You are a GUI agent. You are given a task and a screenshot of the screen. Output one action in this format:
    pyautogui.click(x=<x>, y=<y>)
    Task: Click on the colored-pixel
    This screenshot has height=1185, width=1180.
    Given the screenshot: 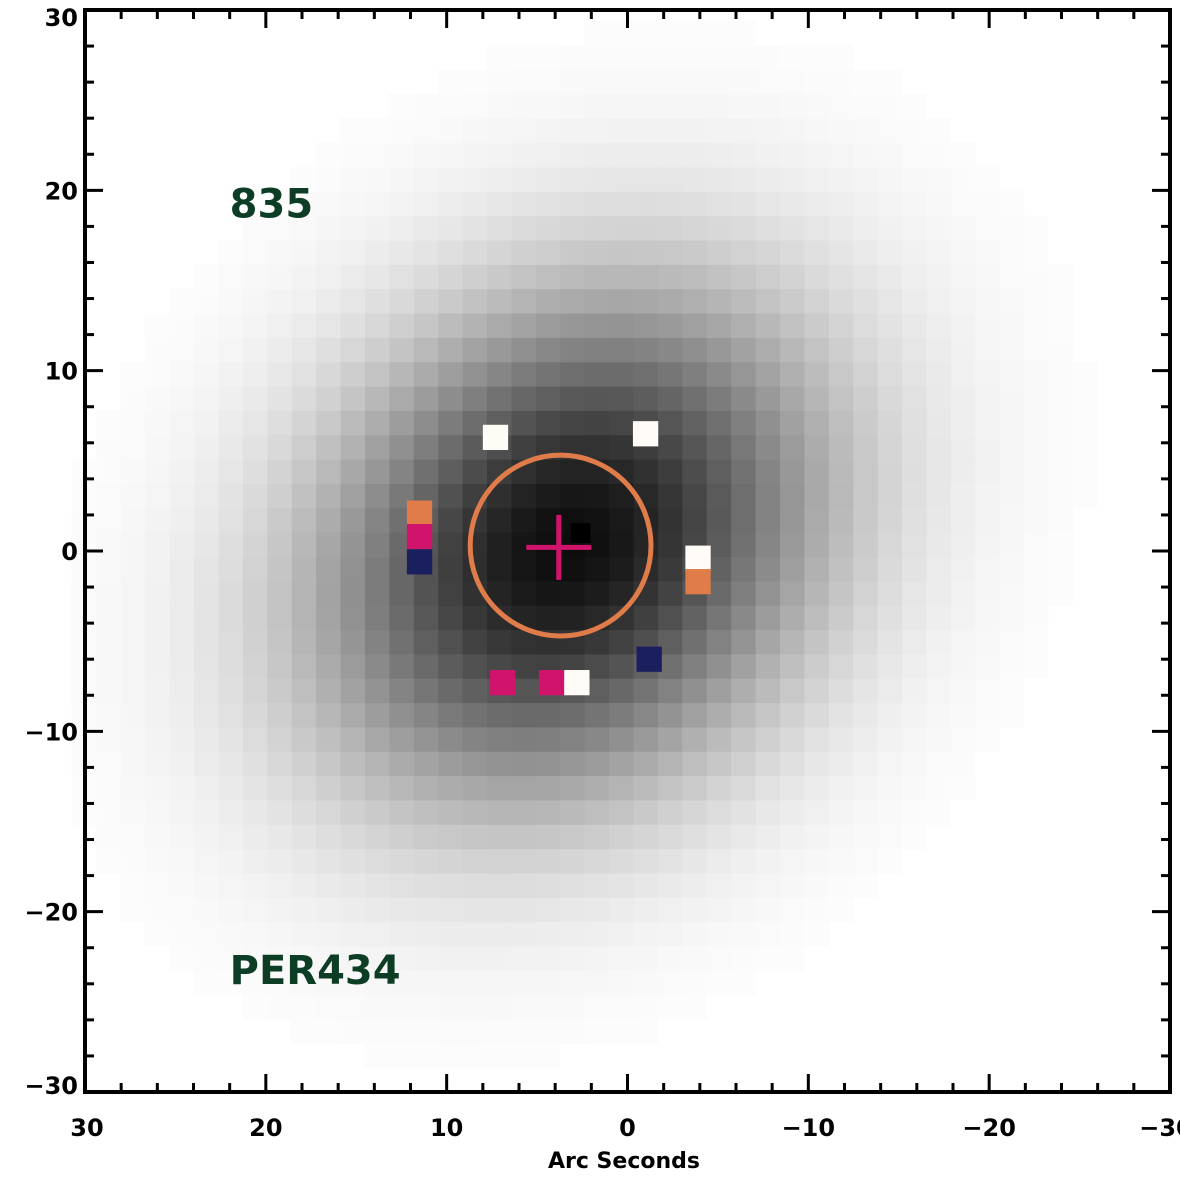 What is the action you would take?
    pyautogui.click(x=649, y=659)
    